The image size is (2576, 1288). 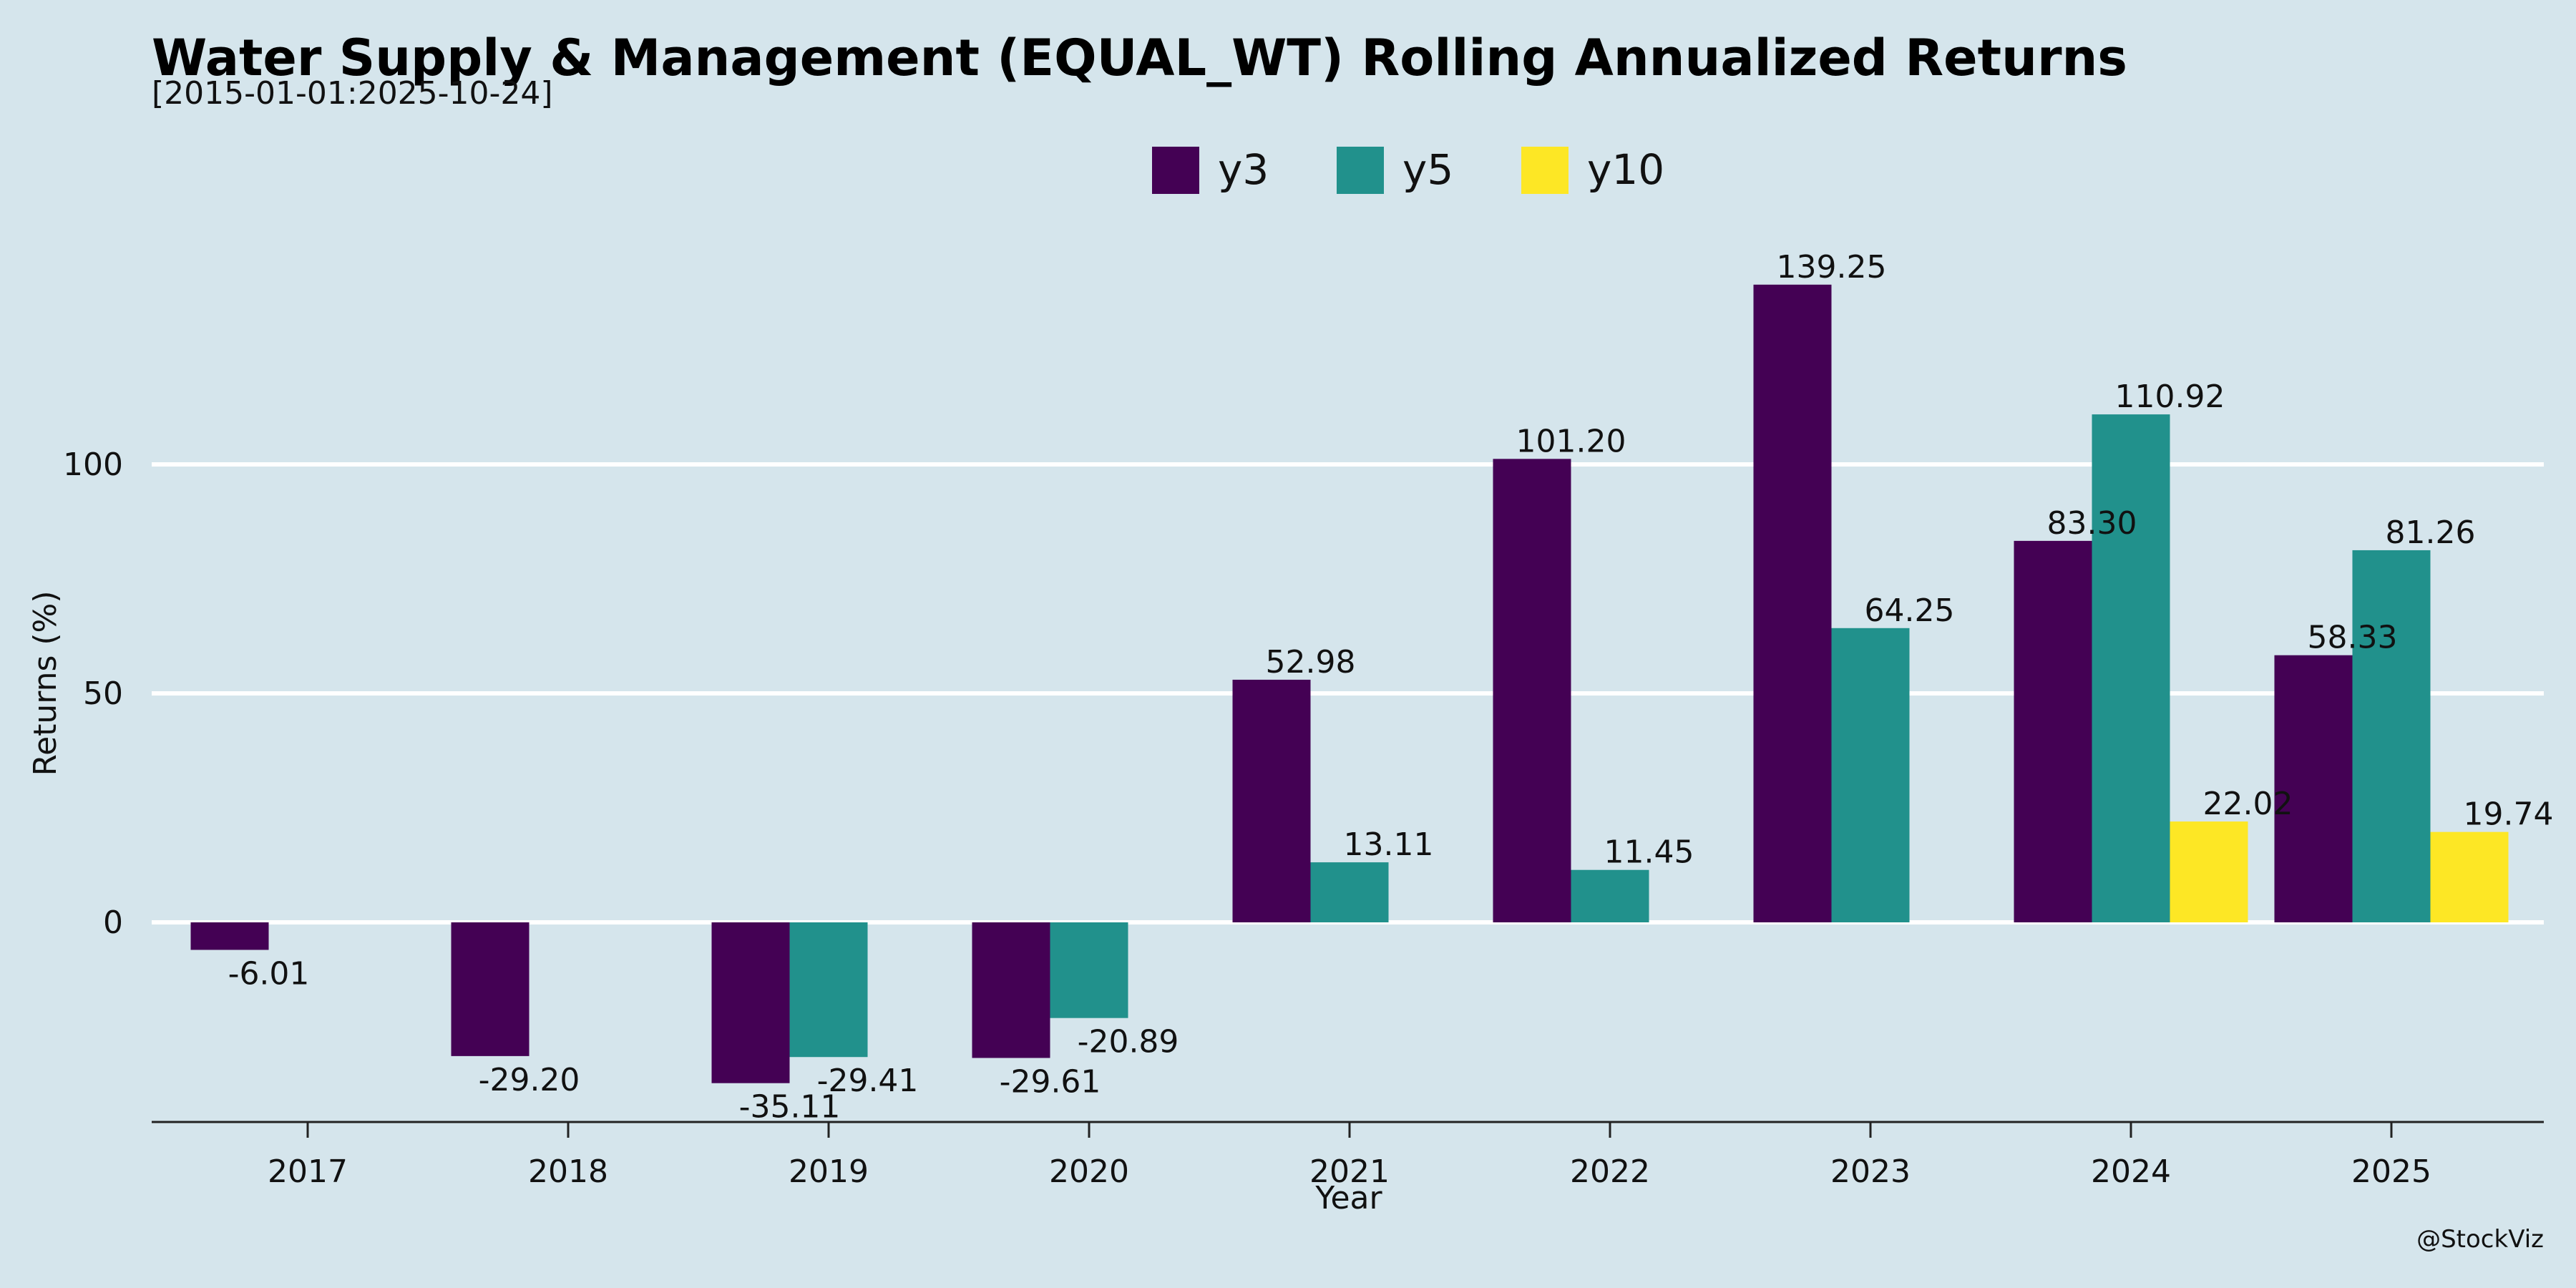 I want to click on data-label-y3: -6.01, so click(x=269, y=973).